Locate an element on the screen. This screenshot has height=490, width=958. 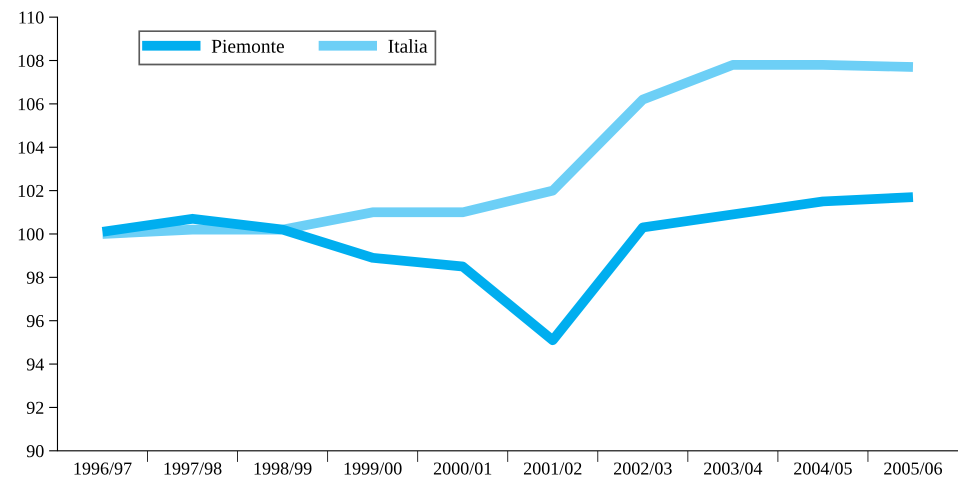
y-tick-label: 110 is located at coordinates (31, 17).